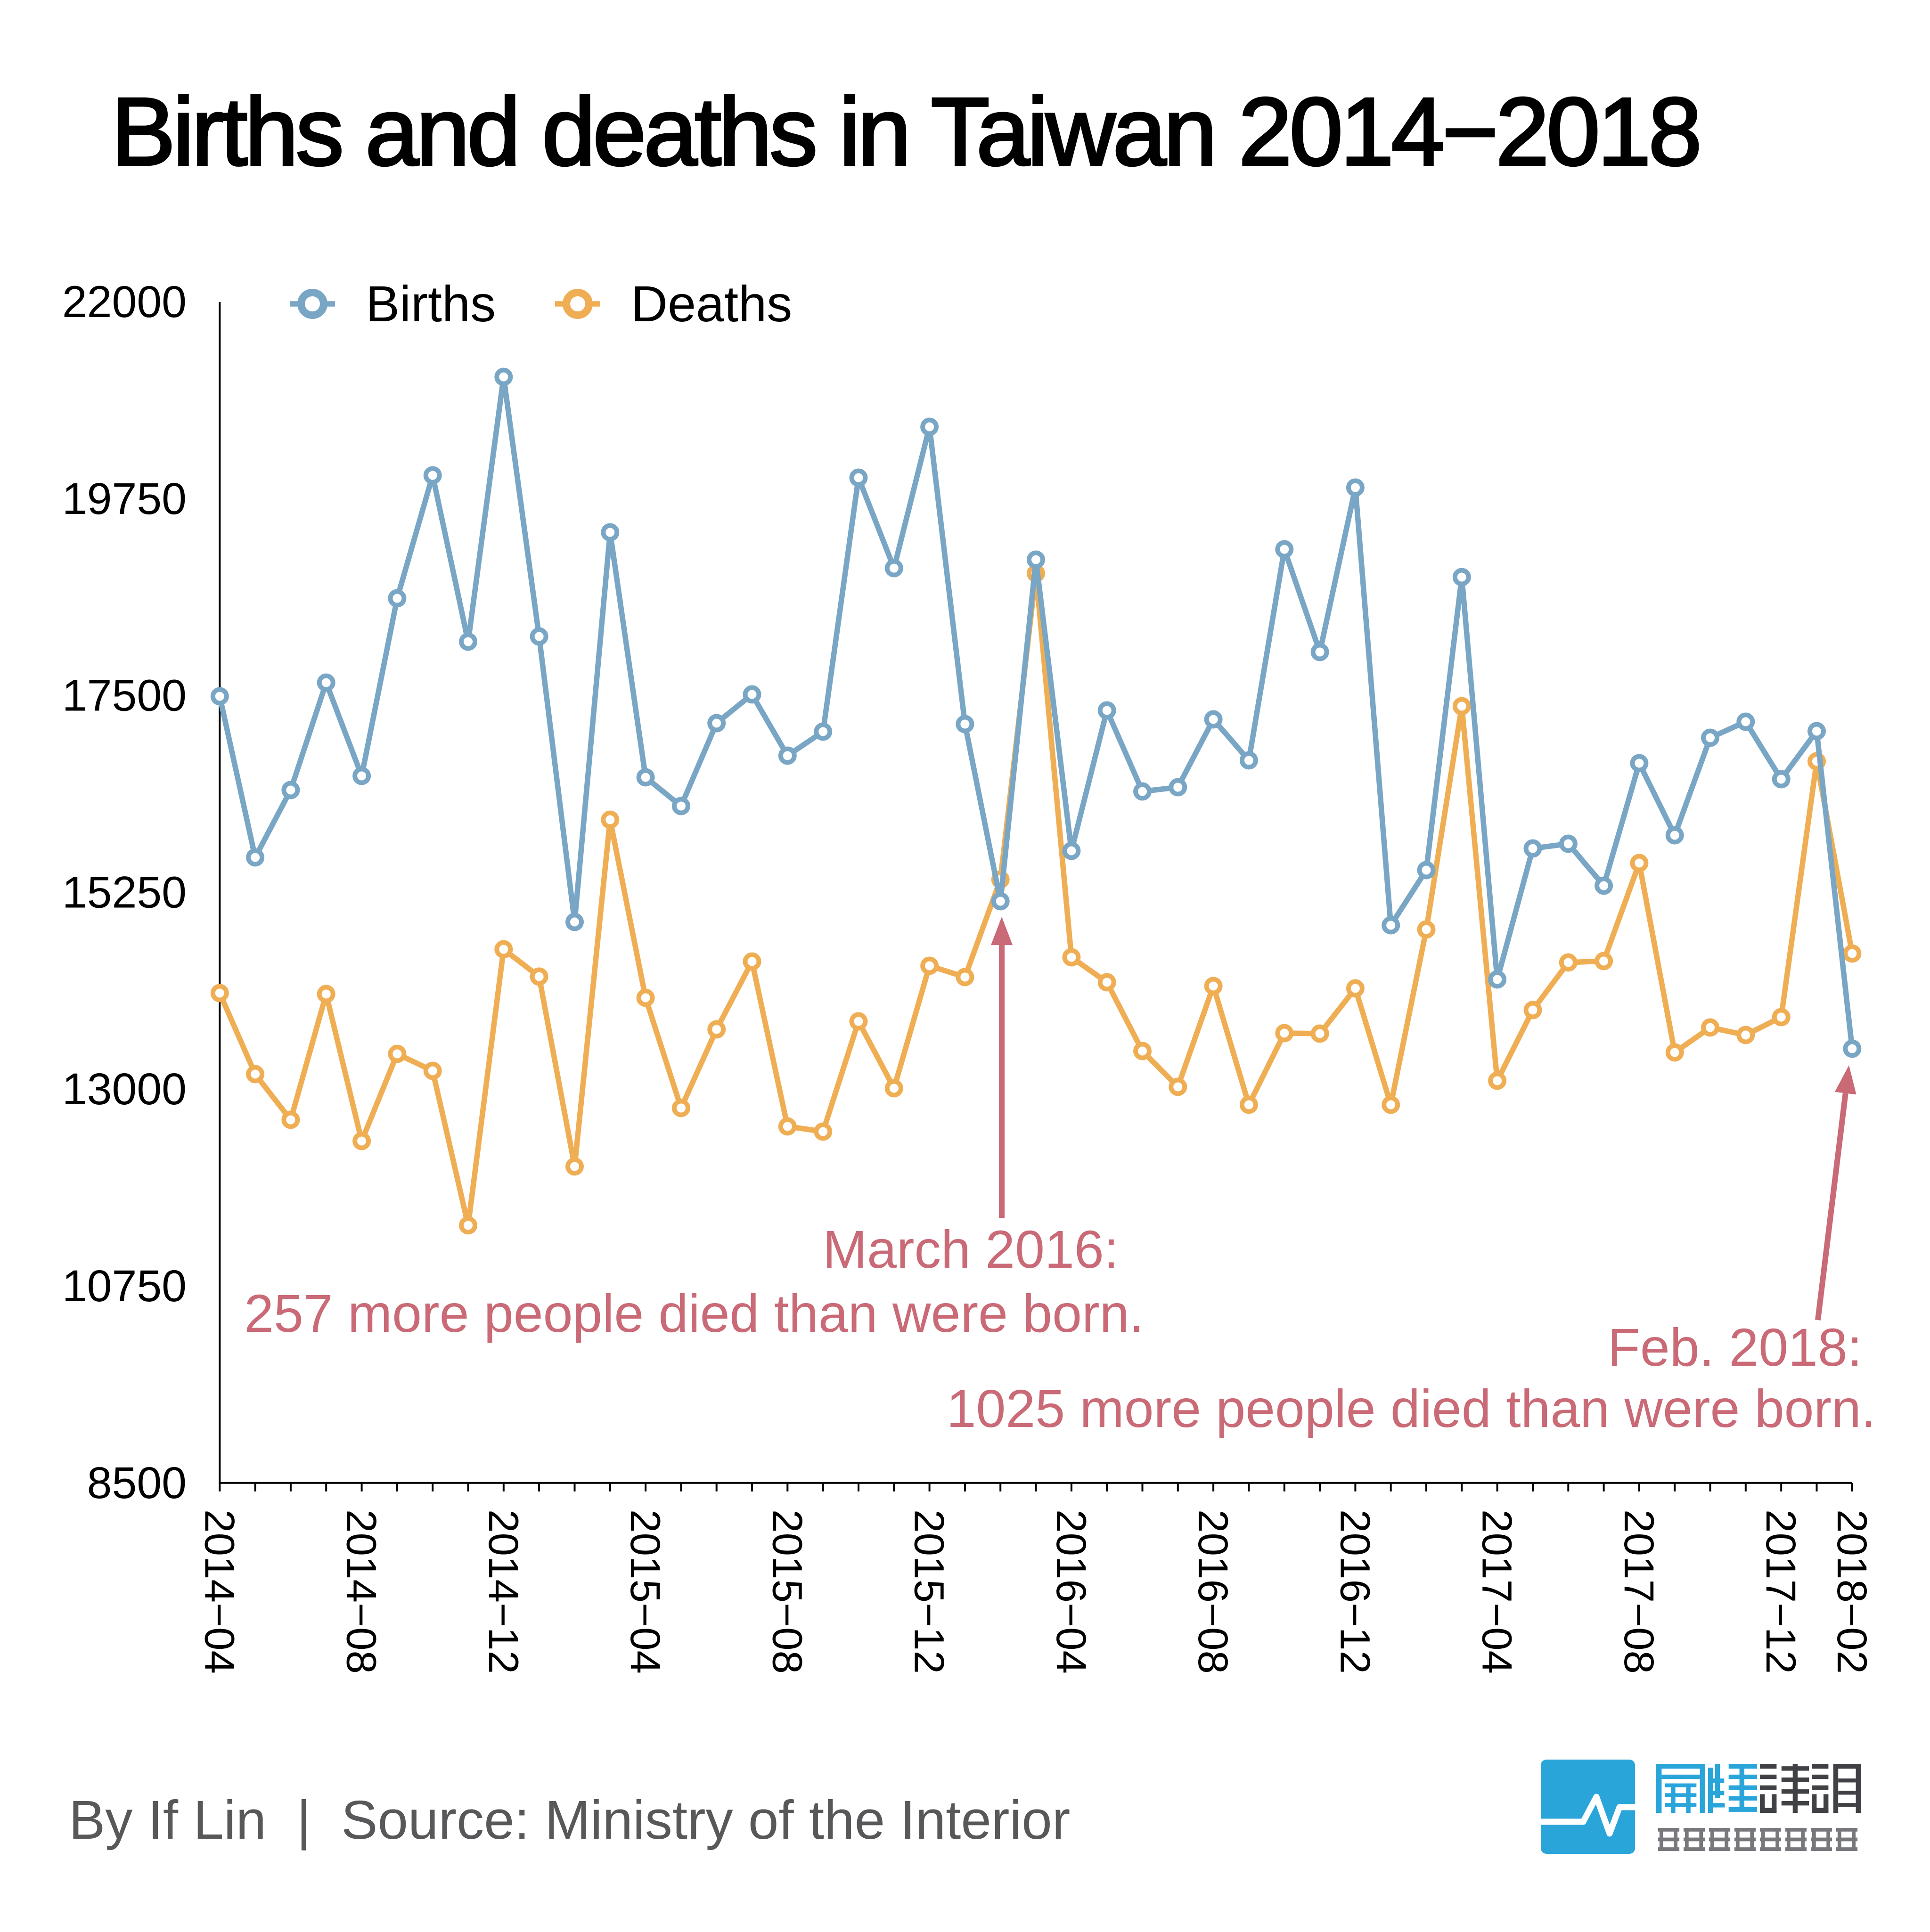 This screenshot has width=1930, height=1932. I want to click on svg-text: 2014−12, so click(503, 1591).